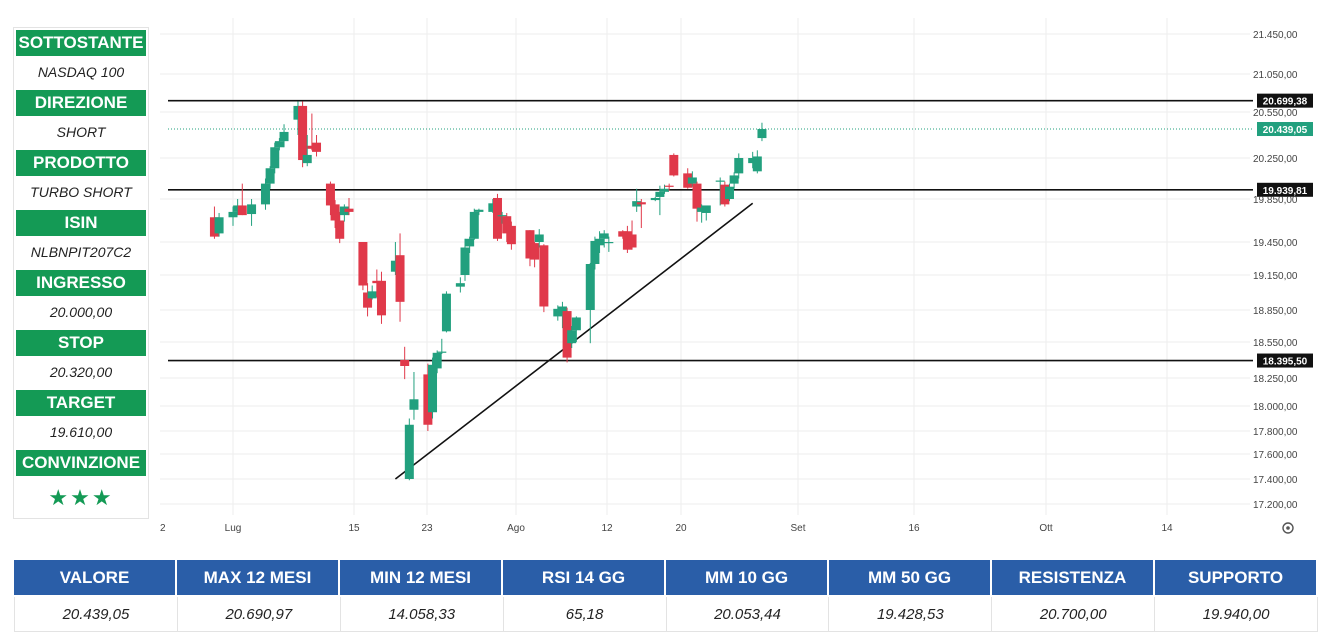 This screenshot has width=1326, height=633. Describe the element at coordinates (81, 132) in the screenshot. I see `value-direzione: SHORT` at that location.